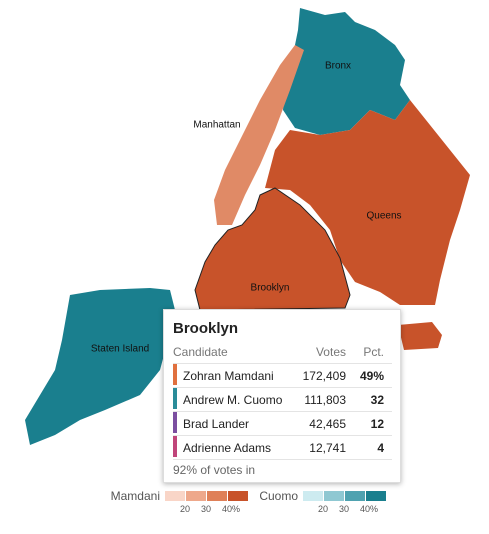 The height and width of the screenshot is (534, 489). Describe the element at coordinates (282, 352) in the screenshot. I see `header-row: Candidate Votes Pct.` at that location.